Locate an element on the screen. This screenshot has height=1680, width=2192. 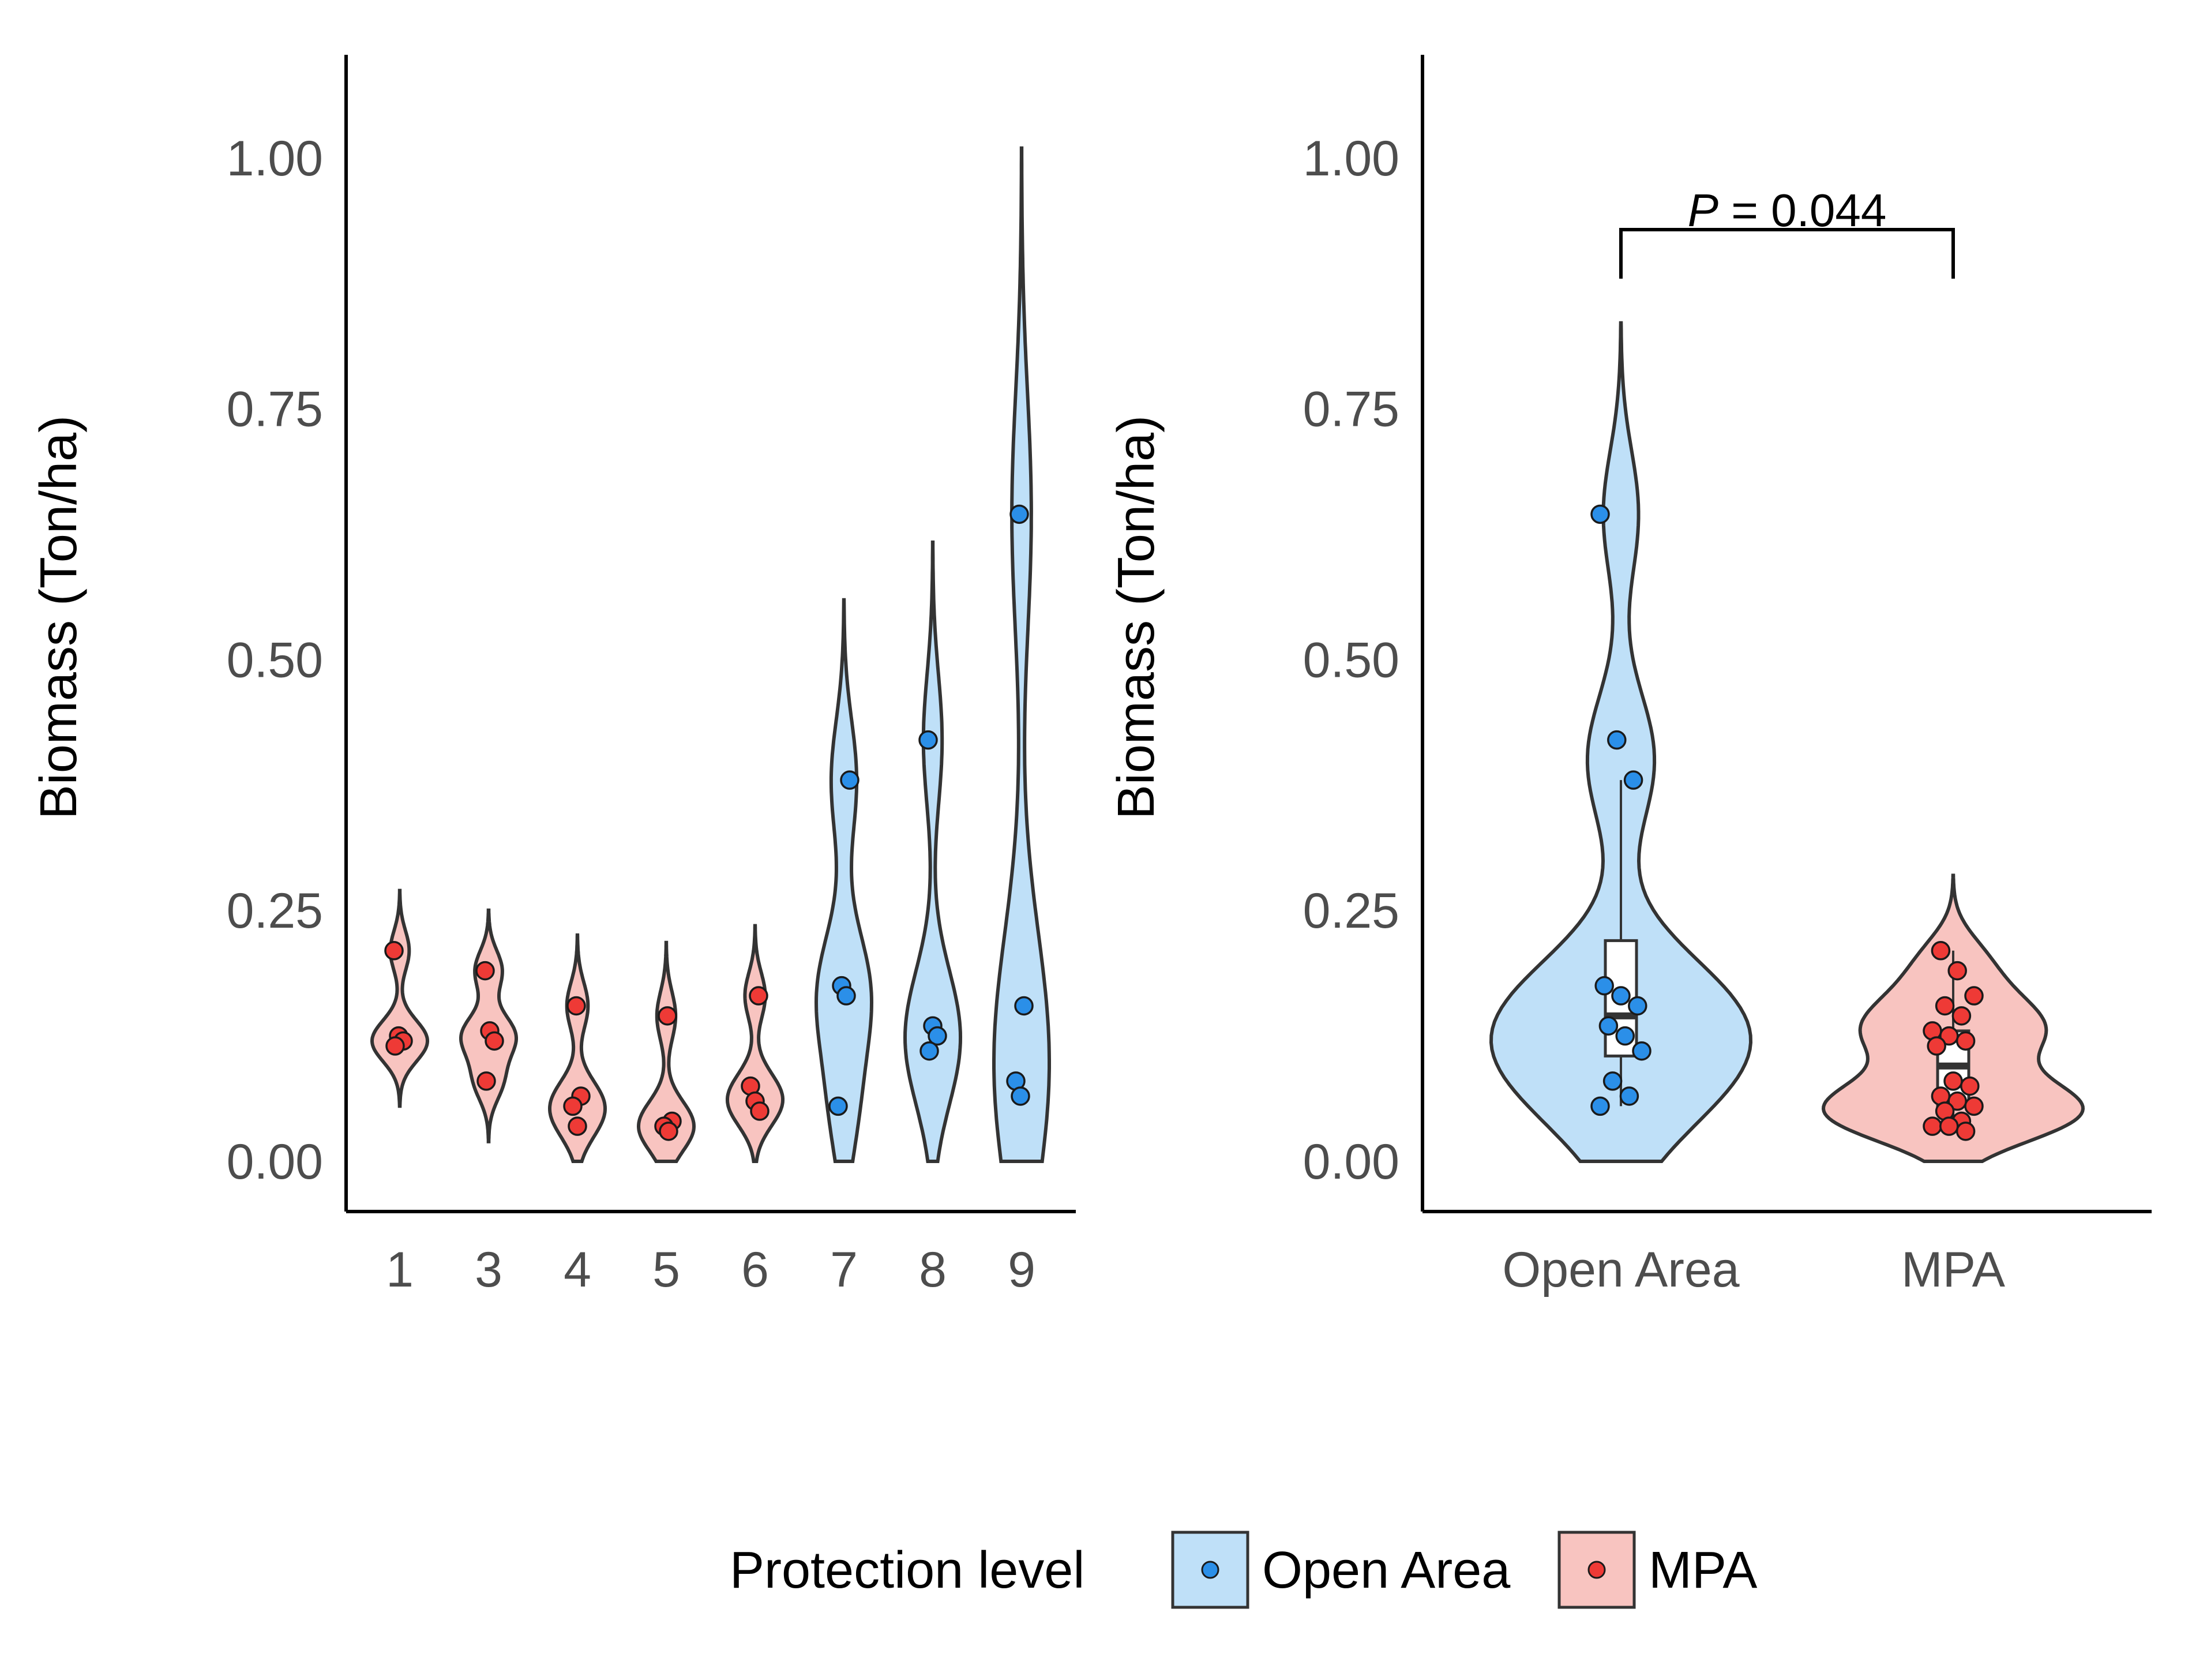
legend: Protection level Open Area MPA is located at coordinates (1243, 1570).